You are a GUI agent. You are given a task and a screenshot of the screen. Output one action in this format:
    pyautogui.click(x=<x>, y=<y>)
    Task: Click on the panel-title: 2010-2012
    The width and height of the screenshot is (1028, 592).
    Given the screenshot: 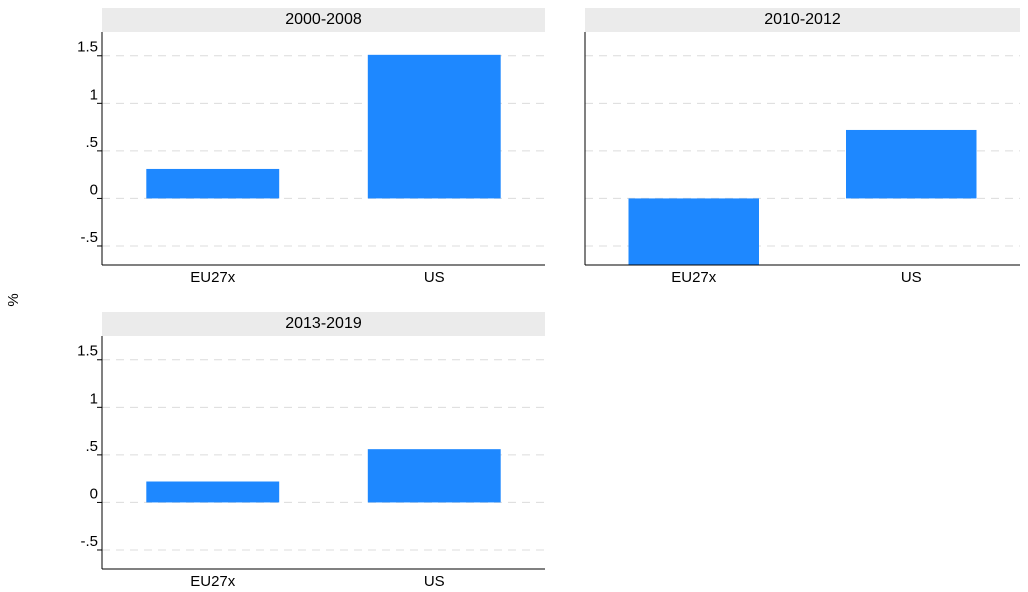 What is the action you would take?
    pyautogui.click(x=802, y=19)
    